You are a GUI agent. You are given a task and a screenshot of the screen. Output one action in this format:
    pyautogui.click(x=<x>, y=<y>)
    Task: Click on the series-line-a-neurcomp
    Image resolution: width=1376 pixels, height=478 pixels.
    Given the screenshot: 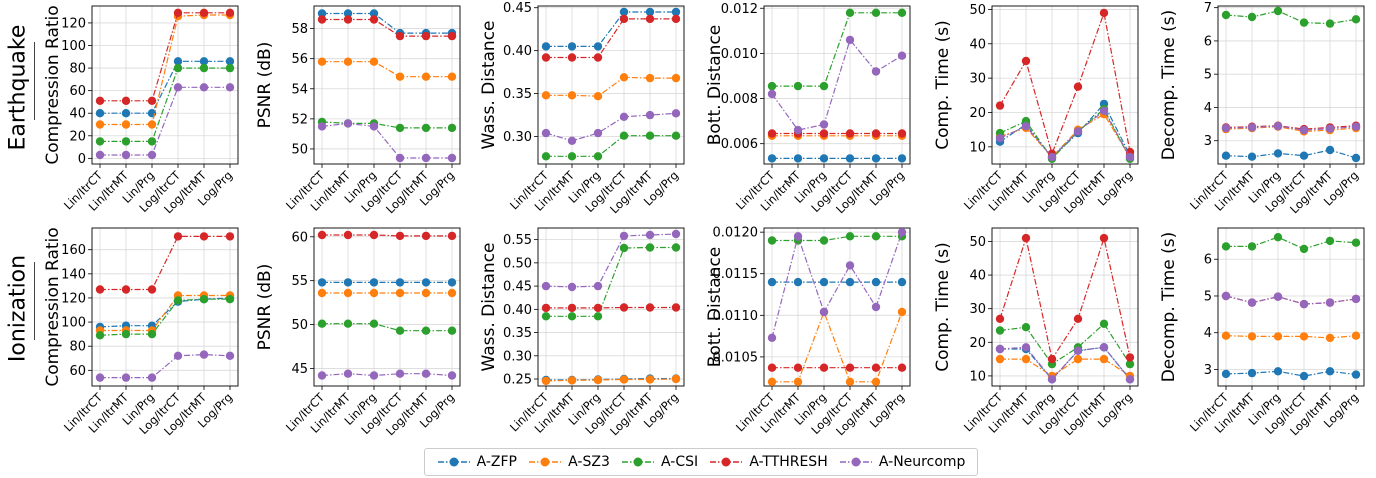 What is the action you would take?
    pyautogui.click(x=837, y=285)
    